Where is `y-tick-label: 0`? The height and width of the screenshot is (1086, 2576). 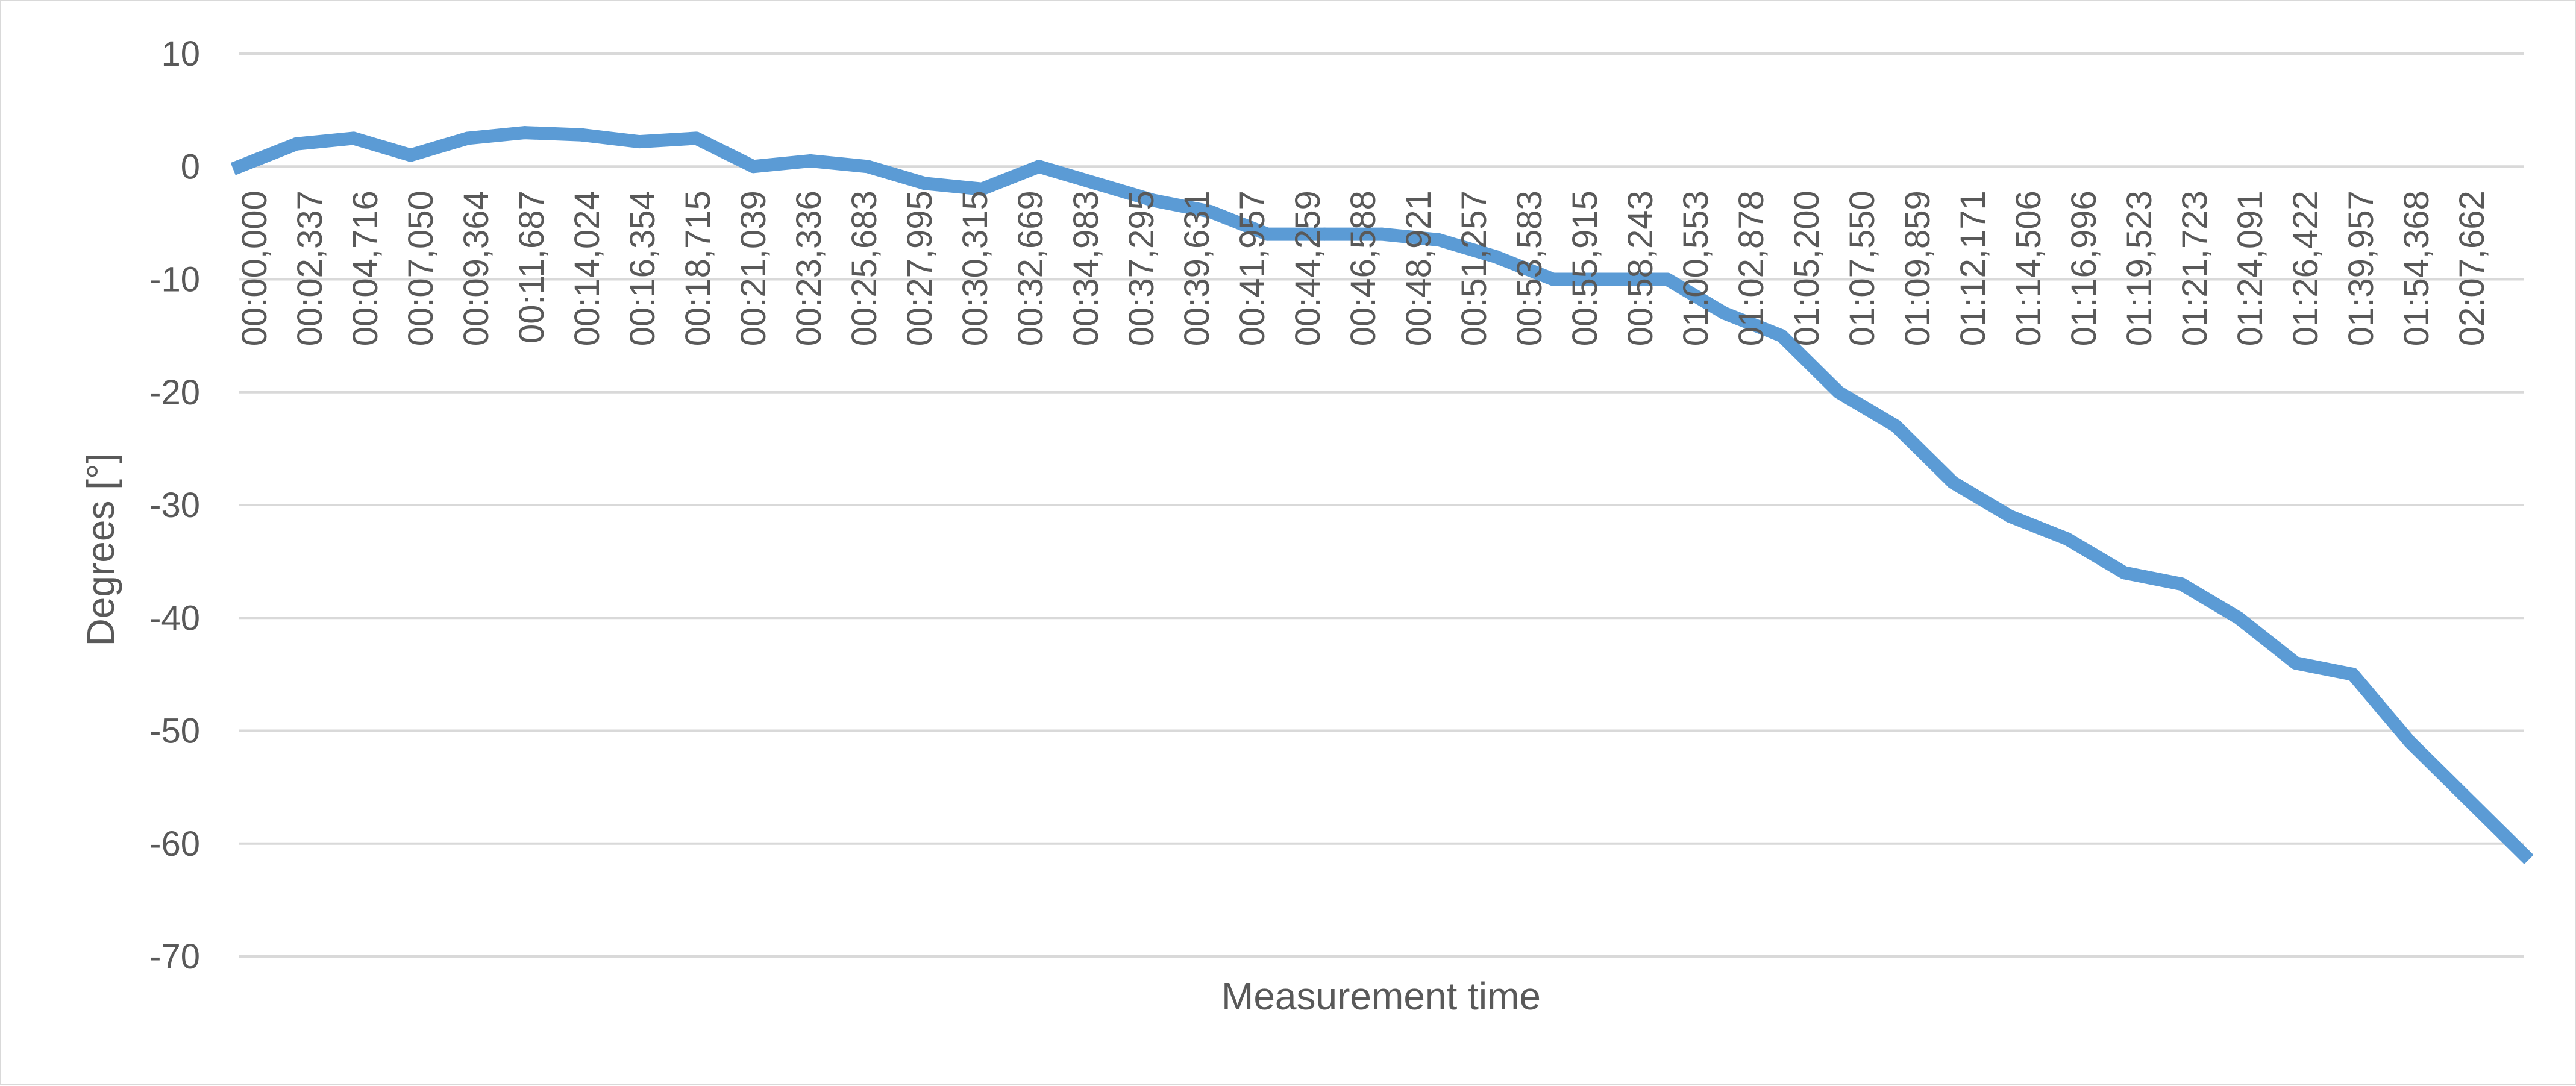
y-tick-label: 0 is located at coordinates (190, 166).